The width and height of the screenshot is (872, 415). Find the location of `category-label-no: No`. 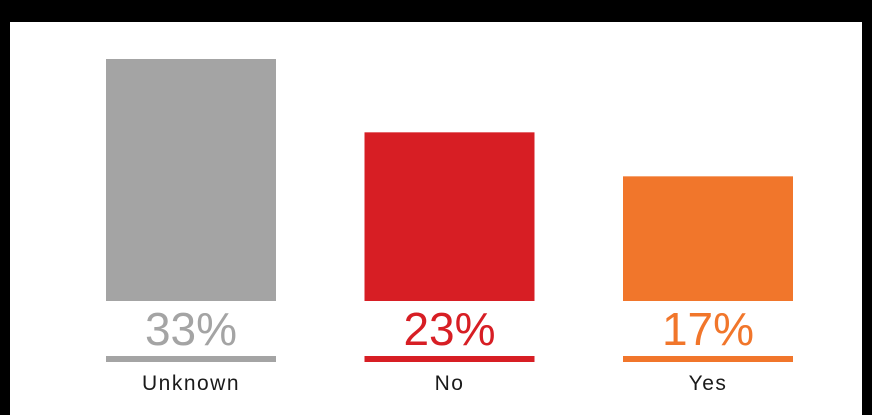

category-label-no: No is located at coordinates (450, 383).